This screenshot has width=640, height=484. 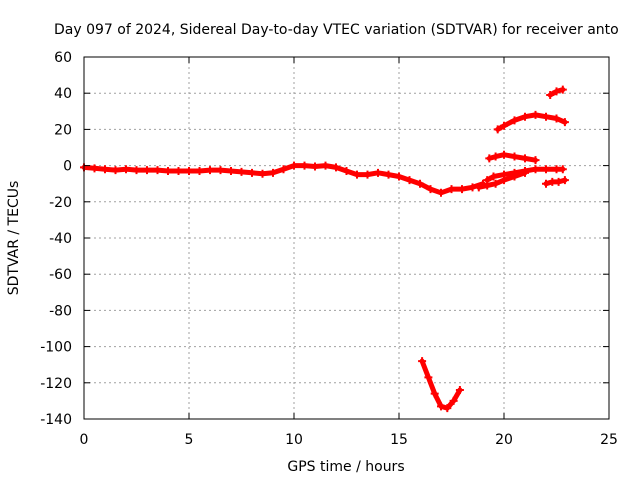 What do you see at coordinates (345, 467) in the screenshot?
I see `x-axis-label: GPS time / hours` at bounding box center [345, 467].